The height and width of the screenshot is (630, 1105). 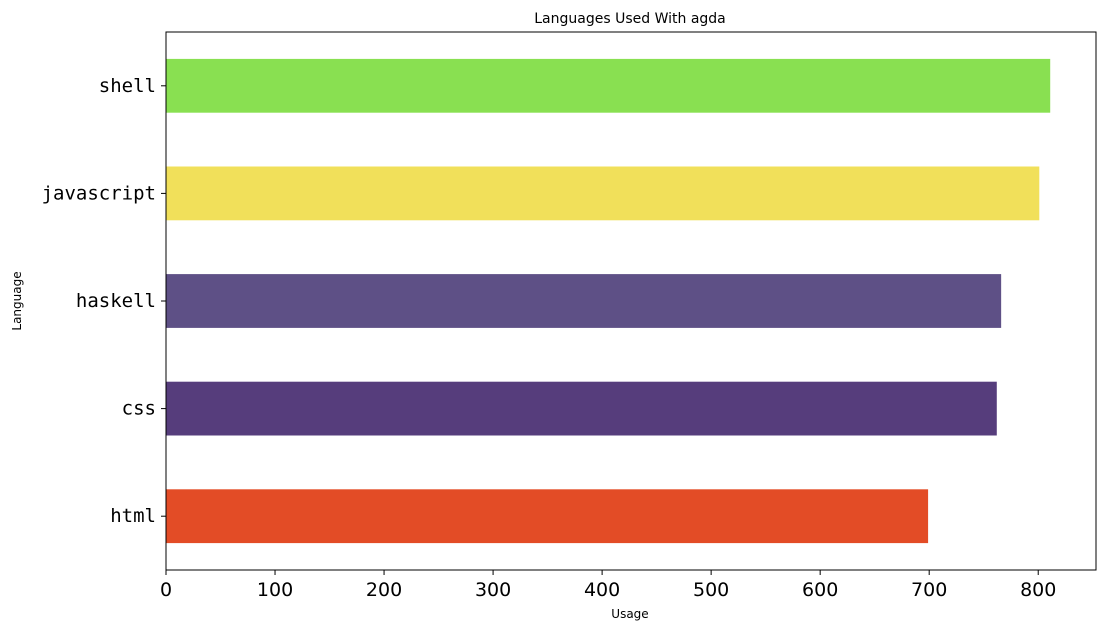 I want to click on x-tick-label-700: 700, so click(x=929, y=590).